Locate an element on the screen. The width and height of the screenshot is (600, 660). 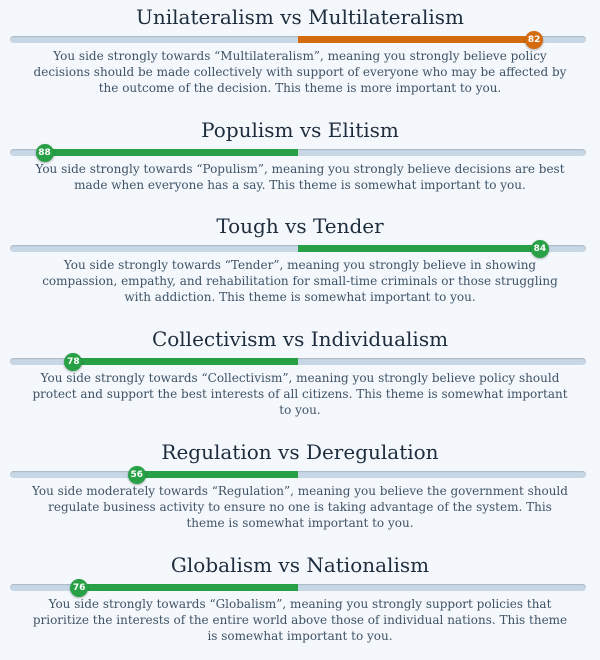
score-bar: 88 is located at coordinates (298, 153).